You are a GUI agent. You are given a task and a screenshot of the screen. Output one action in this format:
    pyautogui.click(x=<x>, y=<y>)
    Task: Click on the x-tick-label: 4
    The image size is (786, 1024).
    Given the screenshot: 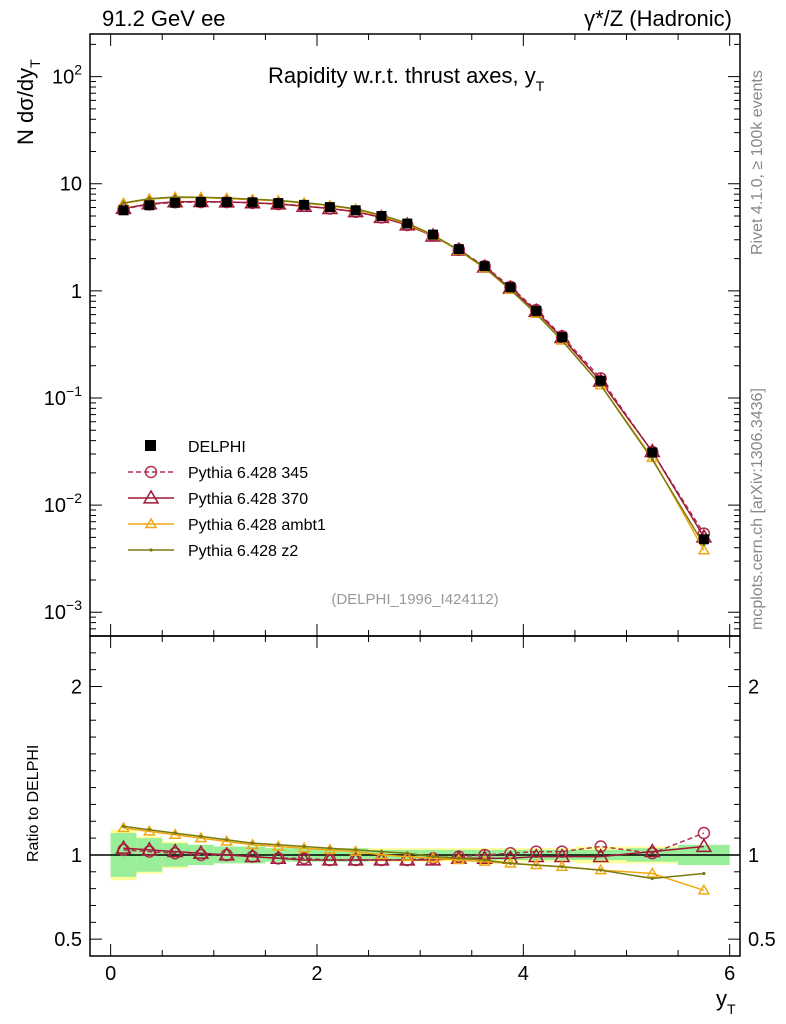 What is the action you would take?
    pyautogui.click(x=523, y=974)
    